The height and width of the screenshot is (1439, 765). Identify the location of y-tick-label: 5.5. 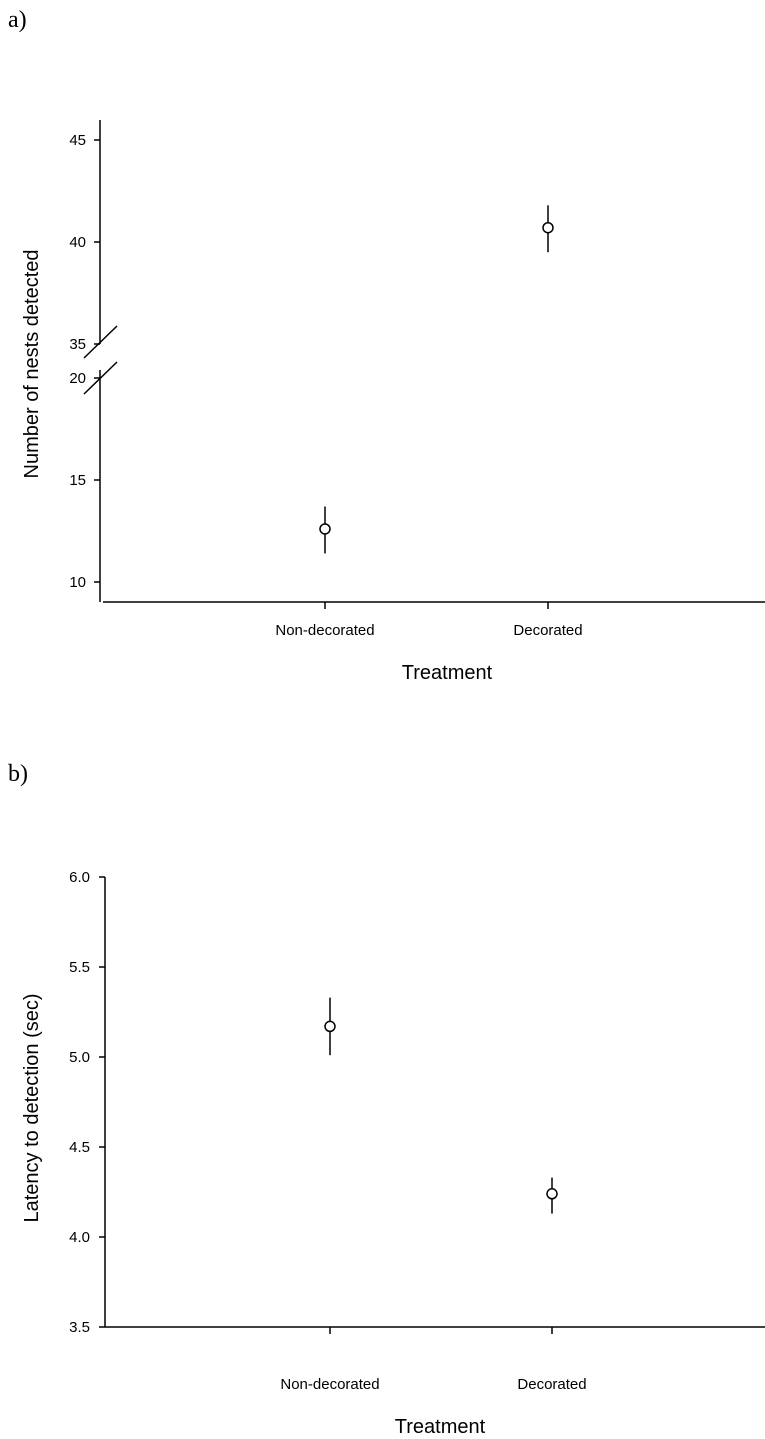
(79, 967).